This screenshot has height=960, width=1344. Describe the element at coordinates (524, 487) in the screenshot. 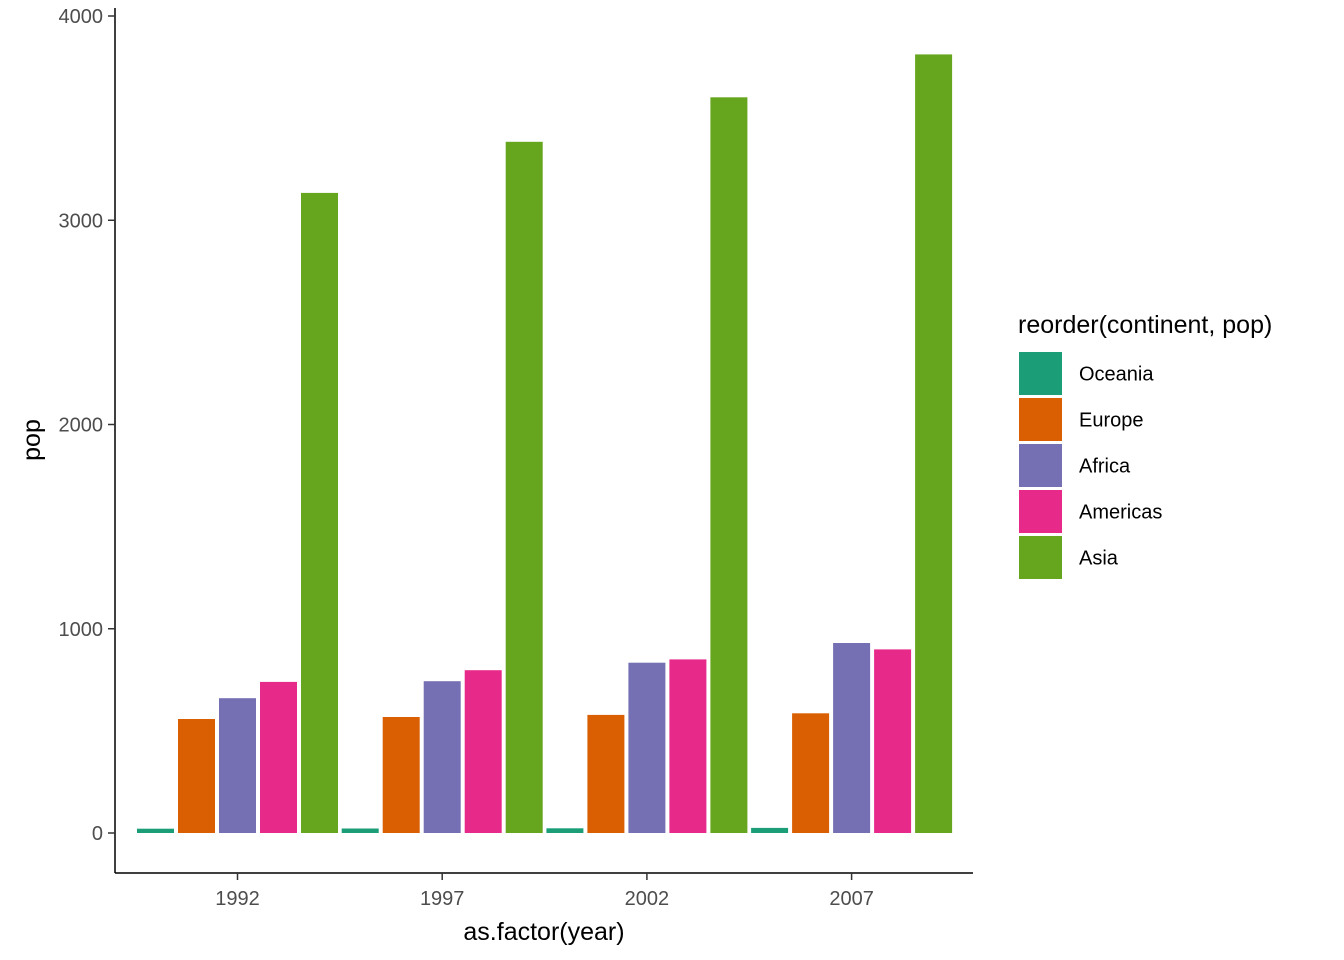

I see `bar-asia-1997` at that location.